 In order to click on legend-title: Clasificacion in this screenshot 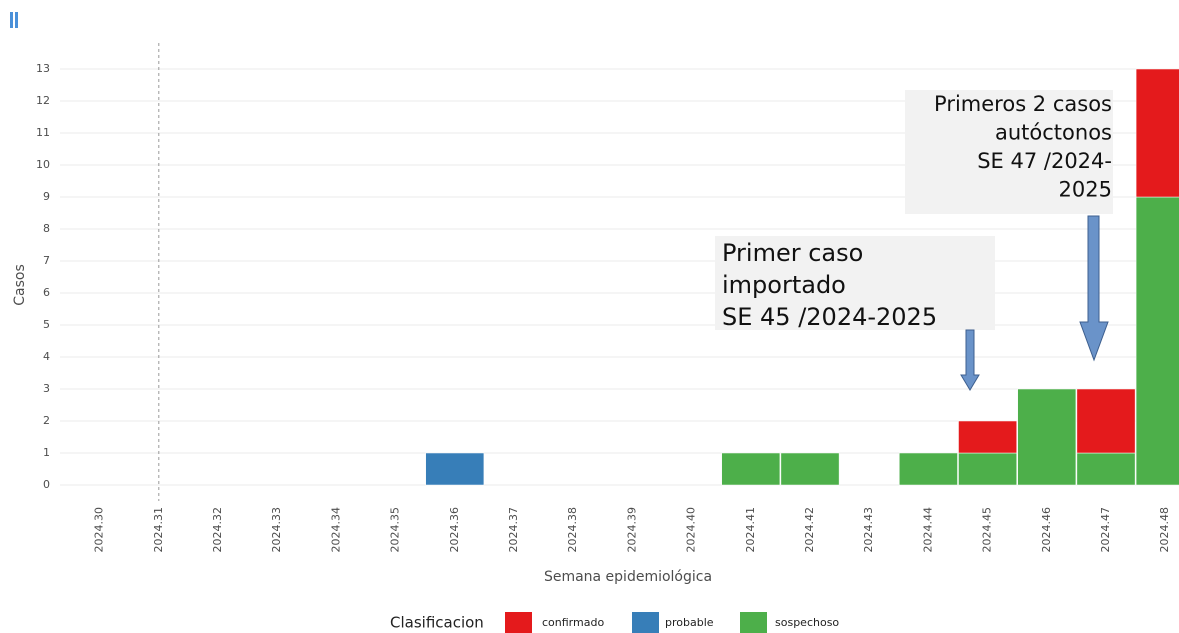, I will do `click(437, 623)`.